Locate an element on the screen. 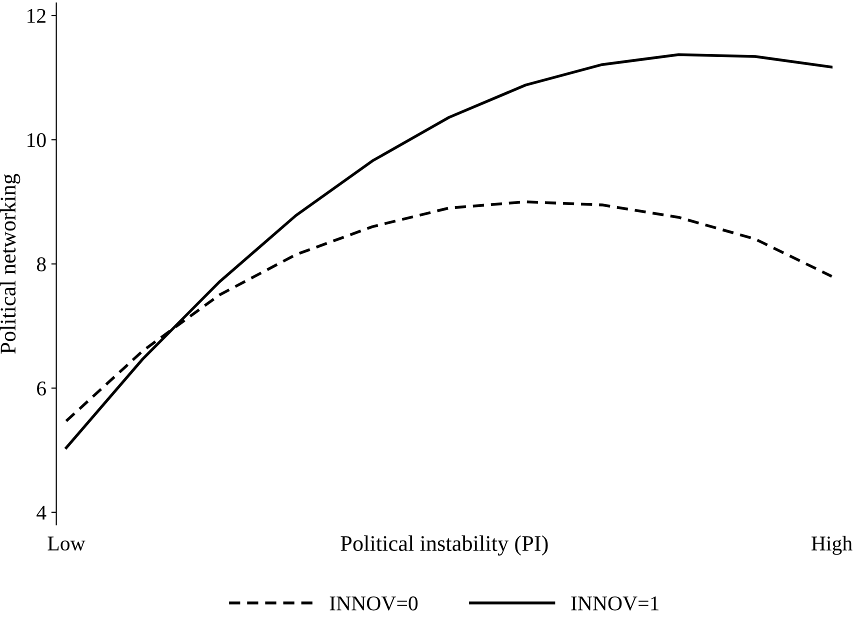 This screenshot has width=853, height=621. y-tick-label: 4 is located at coordinates (41, 513).